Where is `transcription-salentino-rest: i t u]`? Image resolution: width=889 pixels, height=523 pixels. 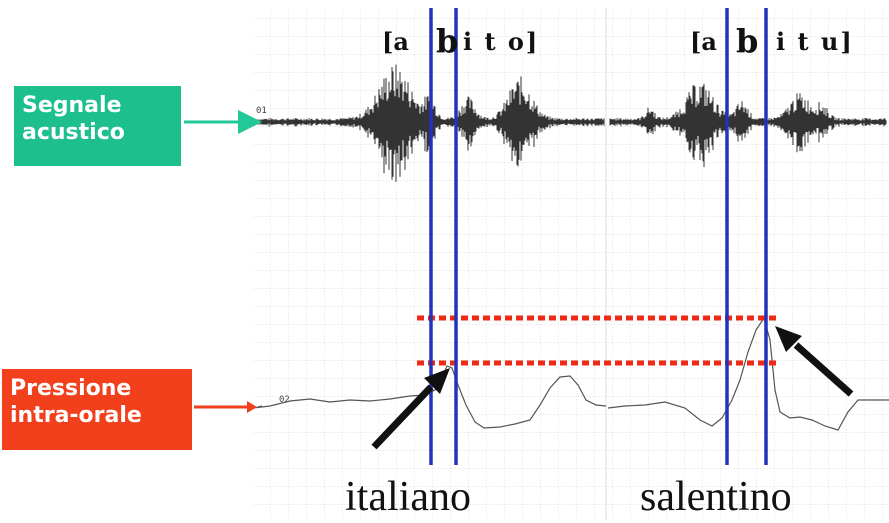
transcription-salentino-rest: i t u] is located at coordinates (815, 41).